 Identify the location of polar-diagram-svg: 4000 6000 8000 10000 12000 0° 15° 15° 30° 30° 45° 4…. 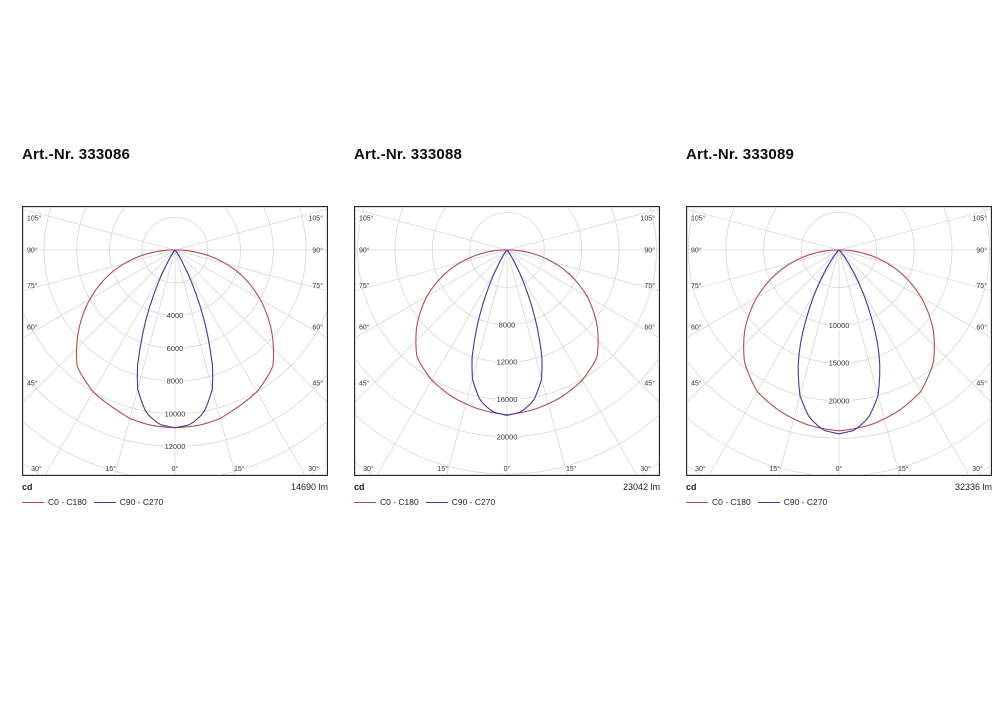
(175, 341).